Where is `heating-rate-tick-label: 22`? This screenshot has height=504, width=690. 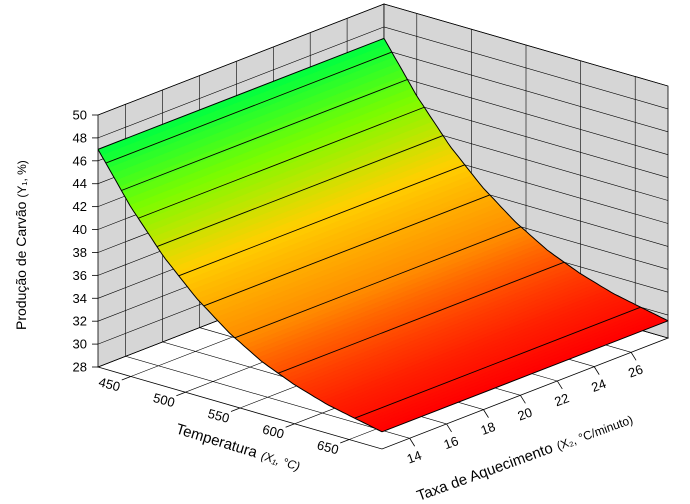
heating-rate-tick-label: 22 is located at coordinates (561, 399).